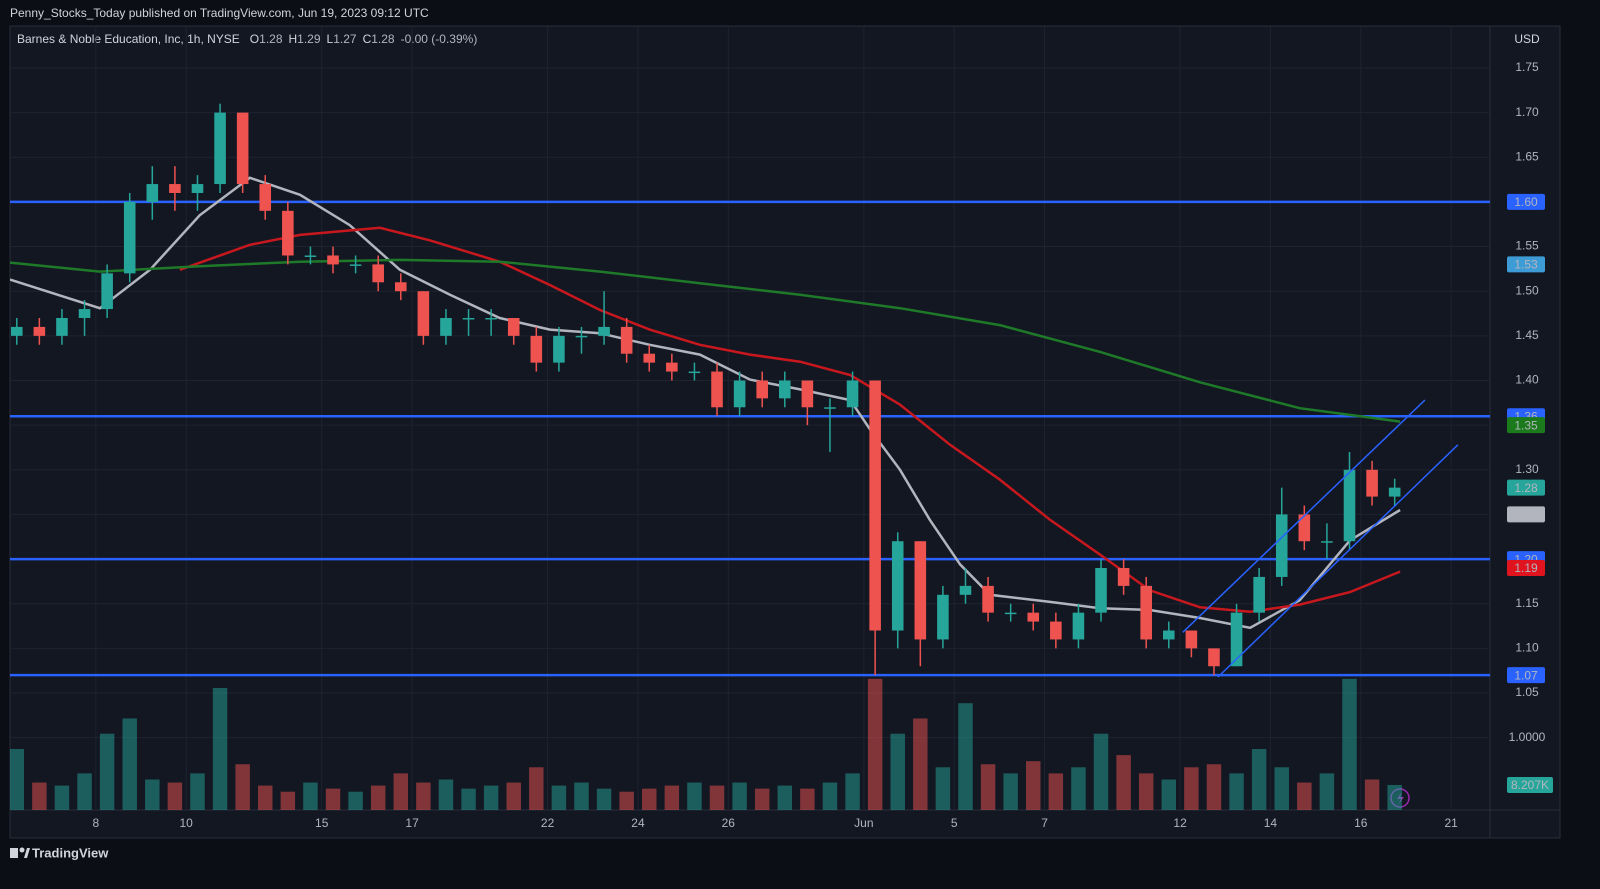  I want to click on y-tick-label: 1.75, so click(1527, 67).